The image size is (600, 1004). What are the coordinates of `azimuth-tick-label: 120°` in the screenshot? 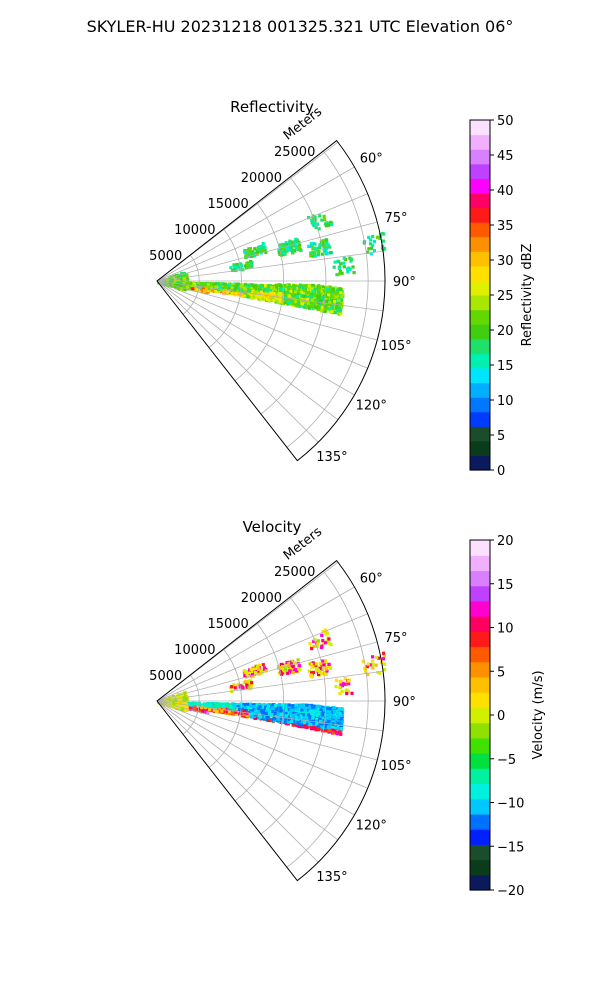 It's located at (371, 406).